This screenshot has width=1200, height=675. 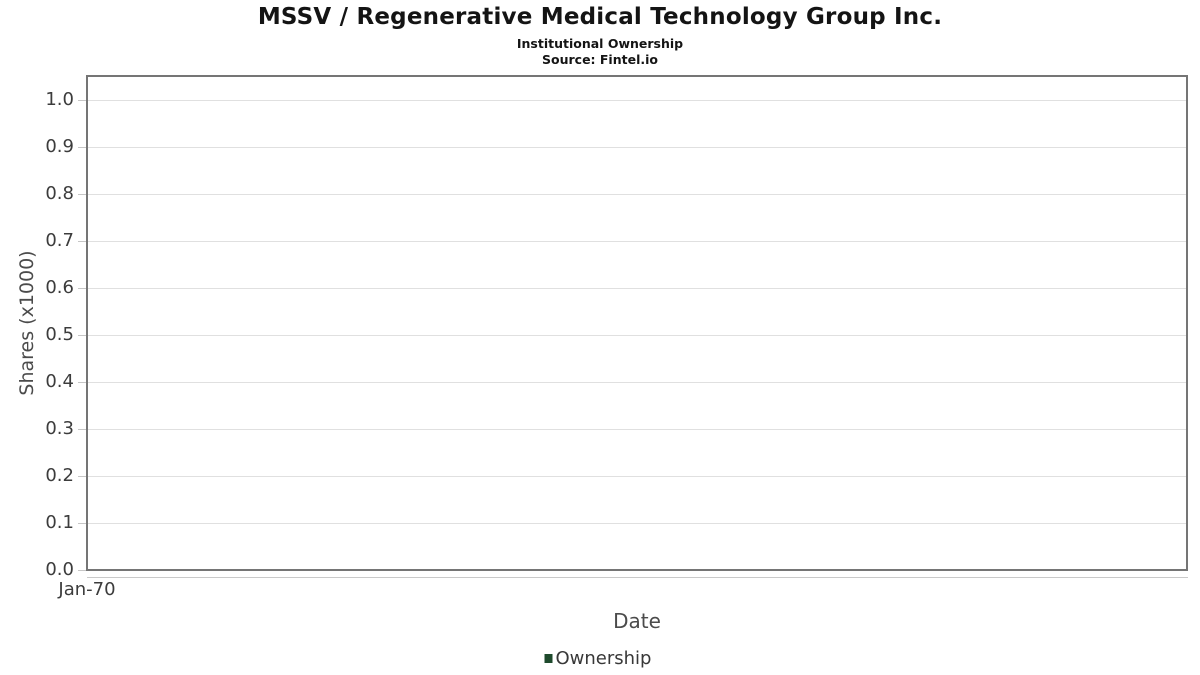 I want to click on y-tick-label: 0.8, so click(x=59, y=193).